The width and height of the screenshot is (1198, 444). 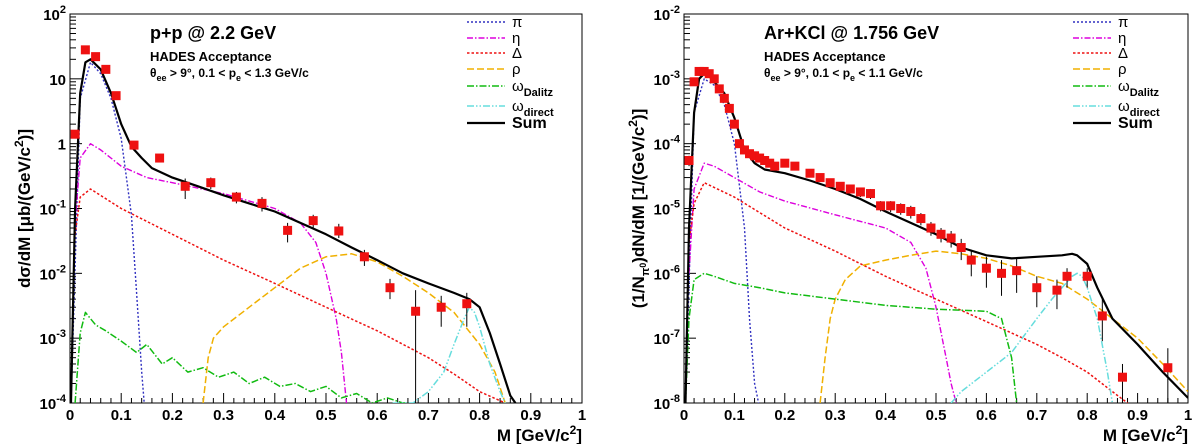 What do you see at coordinates (639, 209) in the screenshot?
I see `y-axis-label: (1/Nπ0)dN/dM [1/(GeV/c2)]` at bounding box center [639, 209].